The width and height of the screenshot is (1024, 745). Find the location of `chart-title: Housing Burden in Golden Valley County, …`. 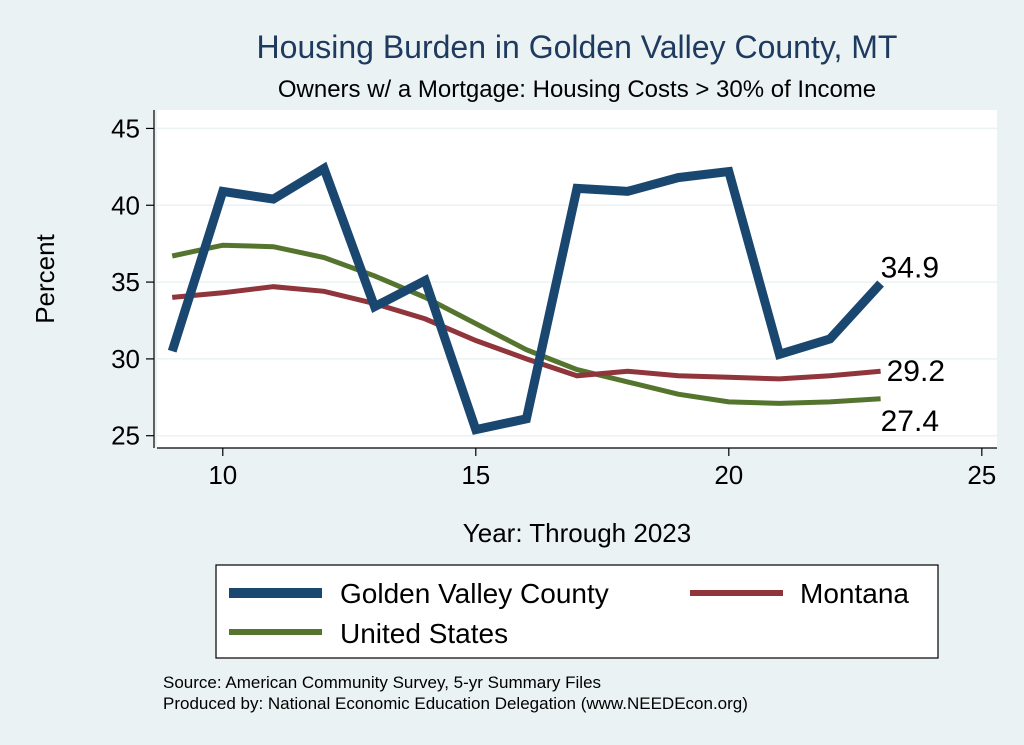

chart-title: Housing Burden in Golden Valley County, … is located at coordinates (577, 47).